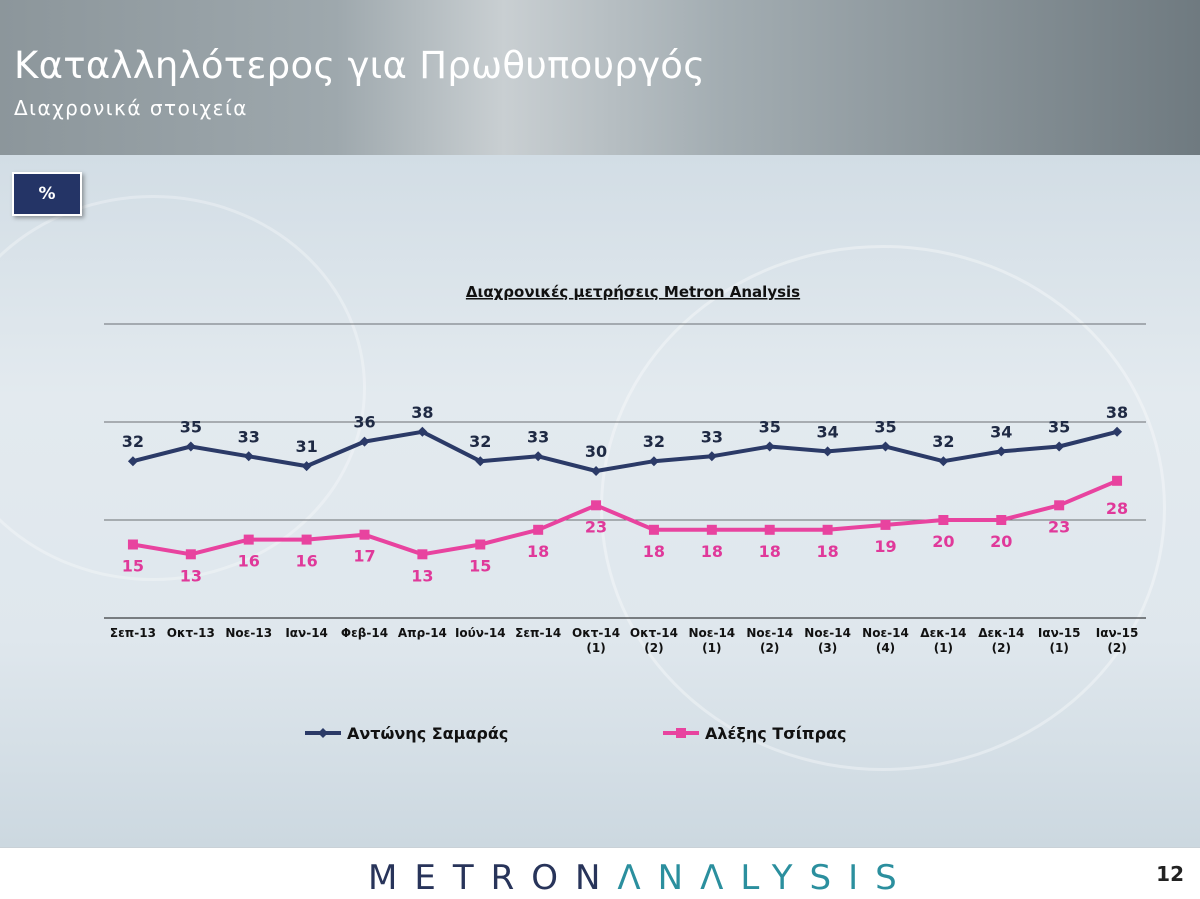  What do you see at coordinates (364, 633) in the screenshot?
I see `x-tick-label: Φεβ-14` at bounding box center [364, 633].